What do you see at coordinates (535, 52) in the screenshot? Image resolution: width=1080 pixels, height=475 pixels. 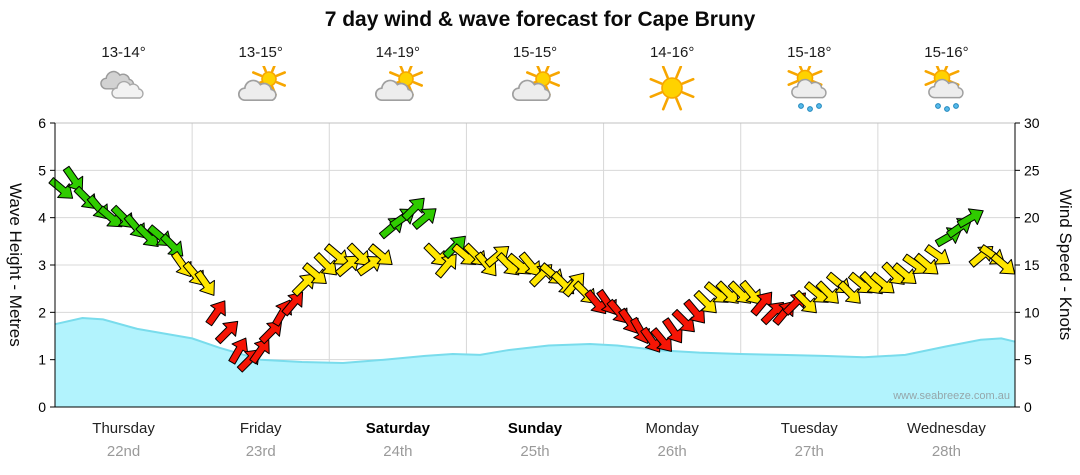 I see `temp-range: 15-15°` at bounding box center [535, 52].